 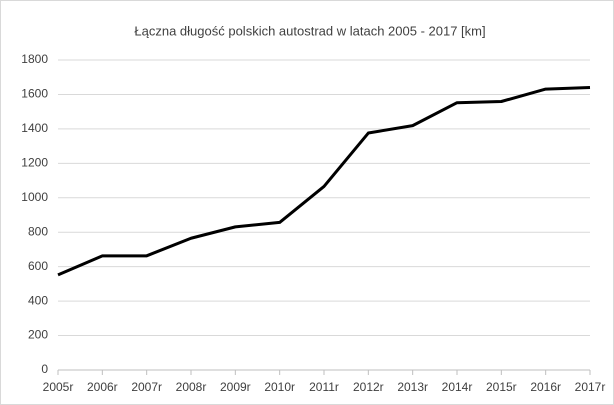 What do you see at coordinates (34, 94) in the screenshot?
I see `y-tick-label: 1600` at bounding box center [34, 94].